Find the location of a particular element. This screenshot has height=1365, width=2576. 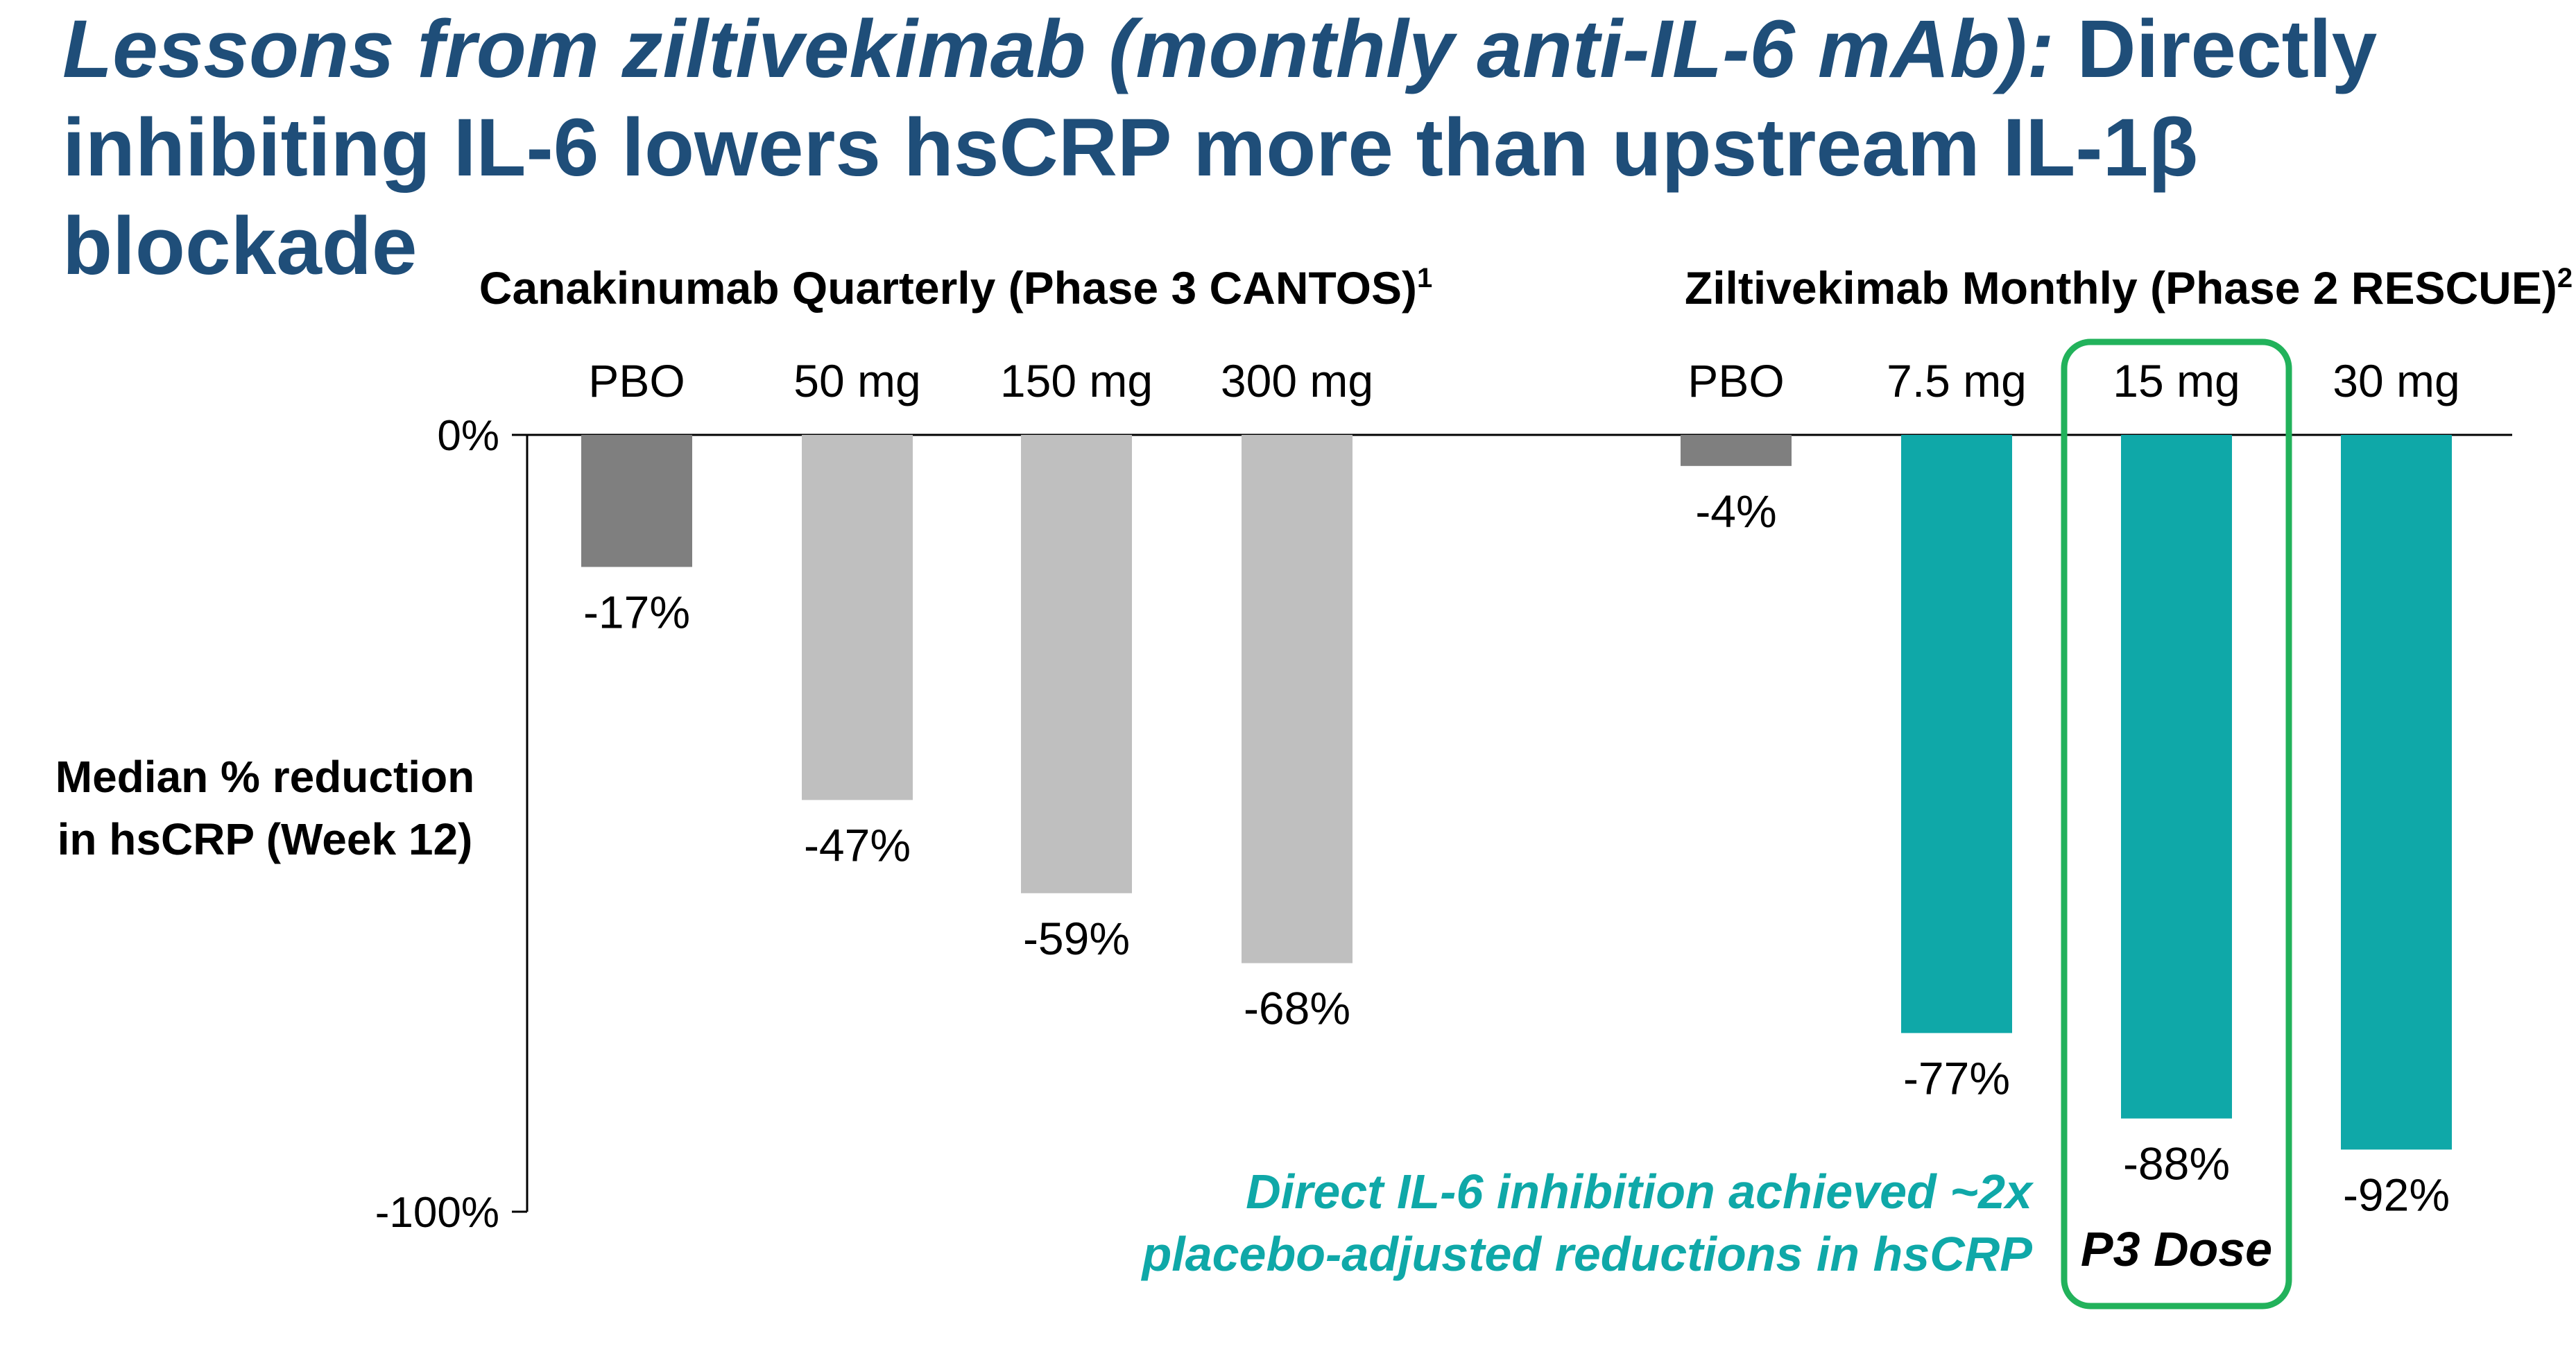

data-label: -4% is located at coordinates (1735, 511).